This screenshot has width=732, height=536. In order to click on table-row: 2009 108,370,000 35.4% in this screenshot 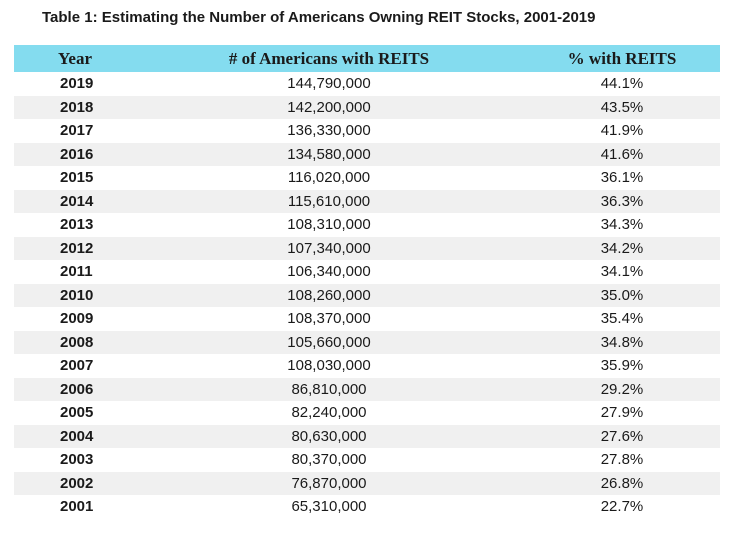, I will do `click(367, 319)`.